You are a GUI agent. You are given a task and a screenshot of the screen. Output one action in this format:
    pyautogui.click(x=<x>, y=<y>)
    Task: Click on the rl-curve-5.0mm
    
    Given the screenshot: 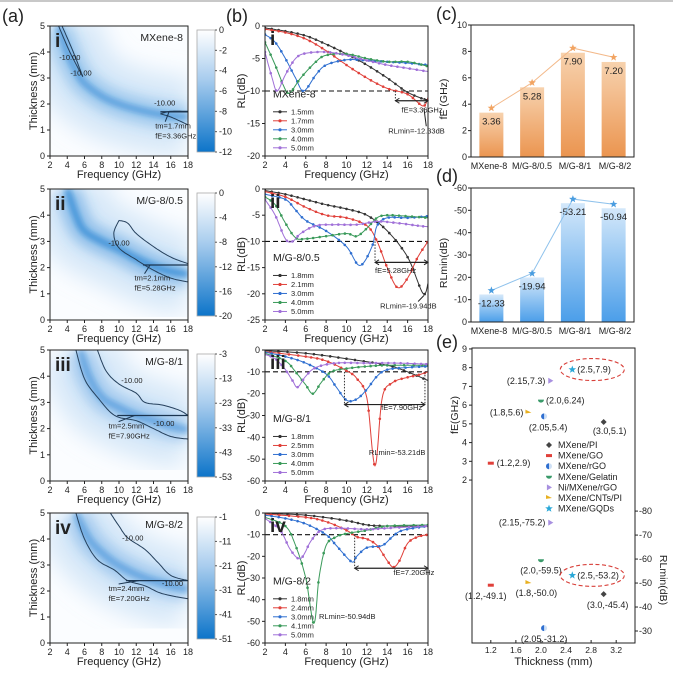 What is the action you would take?
    pyautogui.click(x=346, y=539)
    